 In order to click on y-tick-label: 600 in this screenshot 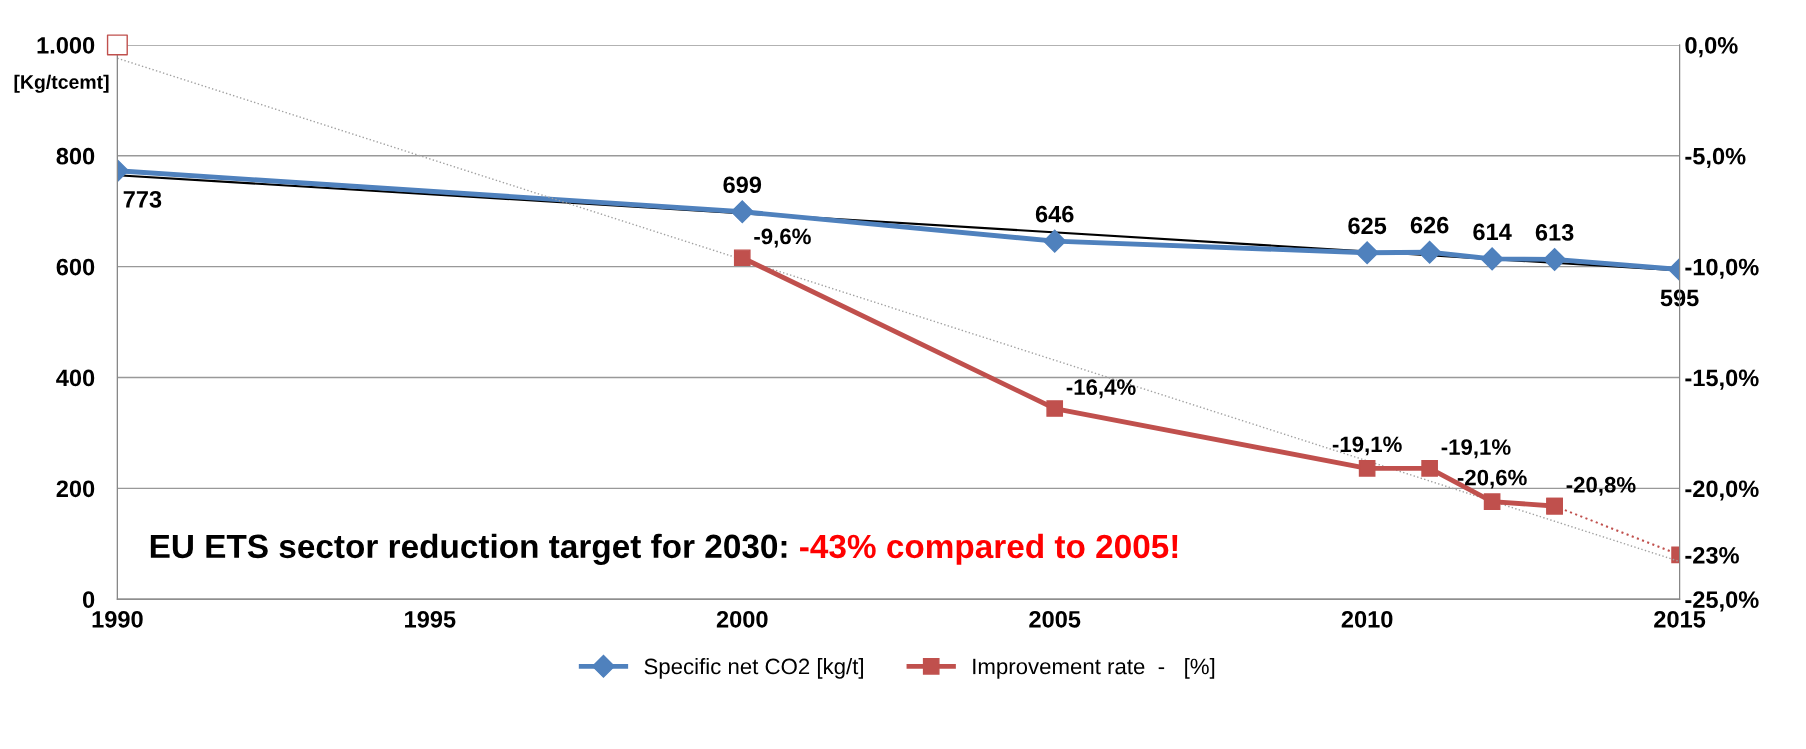, I will do `click(75, 267)`.